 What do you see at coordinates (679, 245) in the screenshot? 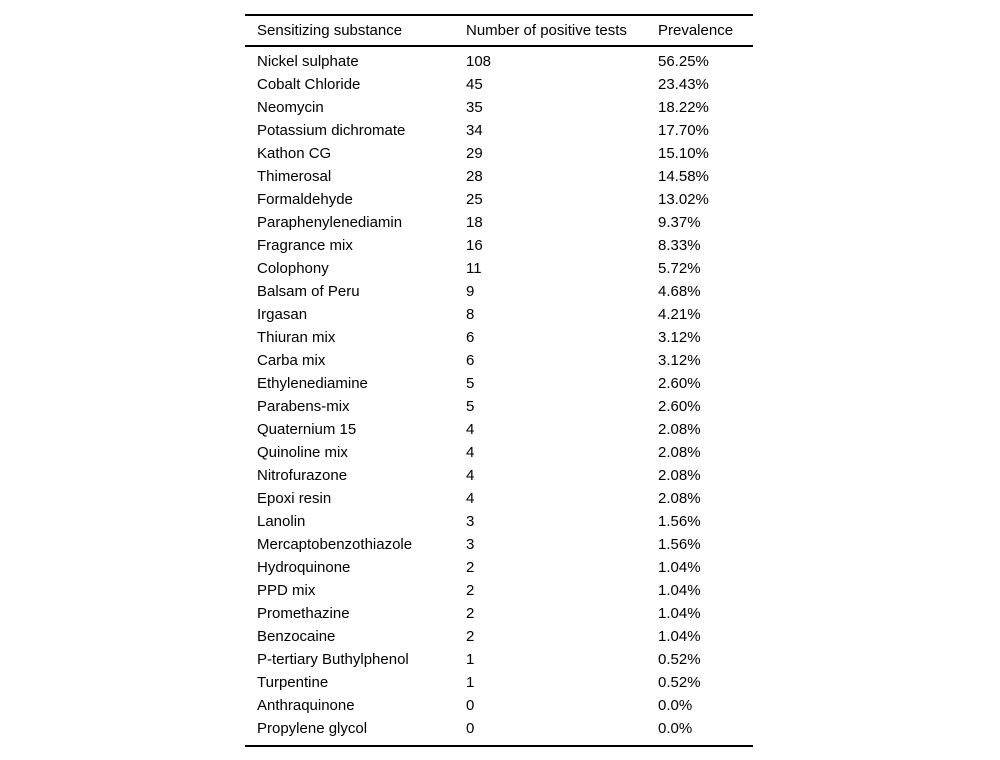
I see `prevalence-cell: 8.33%` at bounding box center [679, 245].